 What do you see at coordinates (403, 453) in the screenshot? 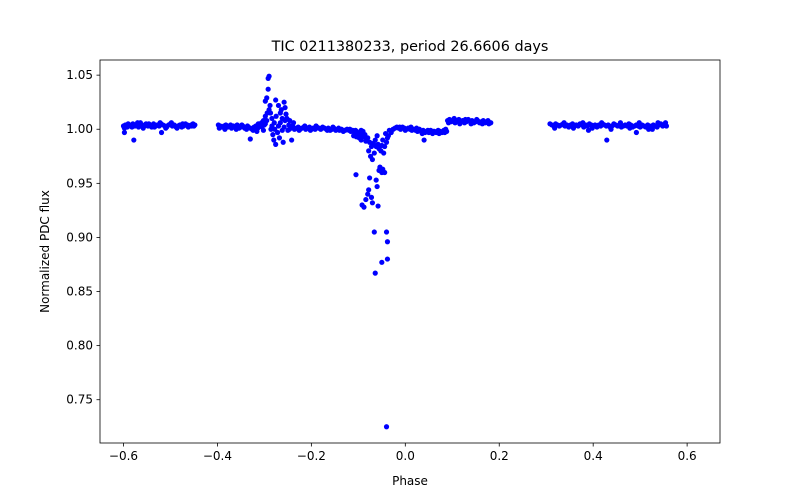
I see `x-axis-ticks: −0.6 −0.4 −0.2 0.0 0.2 0.4 0.6` at bounding box center [403, 453].